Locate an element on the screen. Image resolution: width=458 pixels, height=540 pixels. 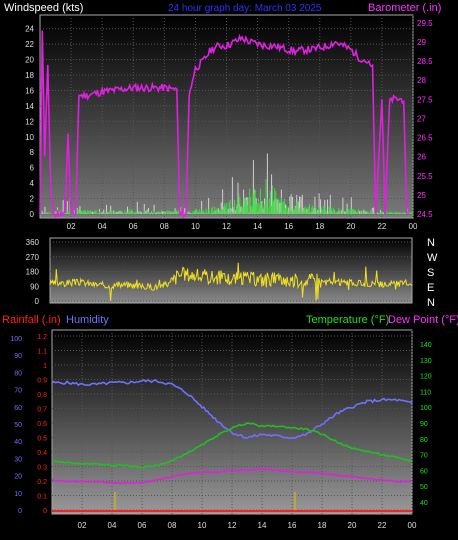
temperature-right-tick: 110 is located at coordinates (425, 392).